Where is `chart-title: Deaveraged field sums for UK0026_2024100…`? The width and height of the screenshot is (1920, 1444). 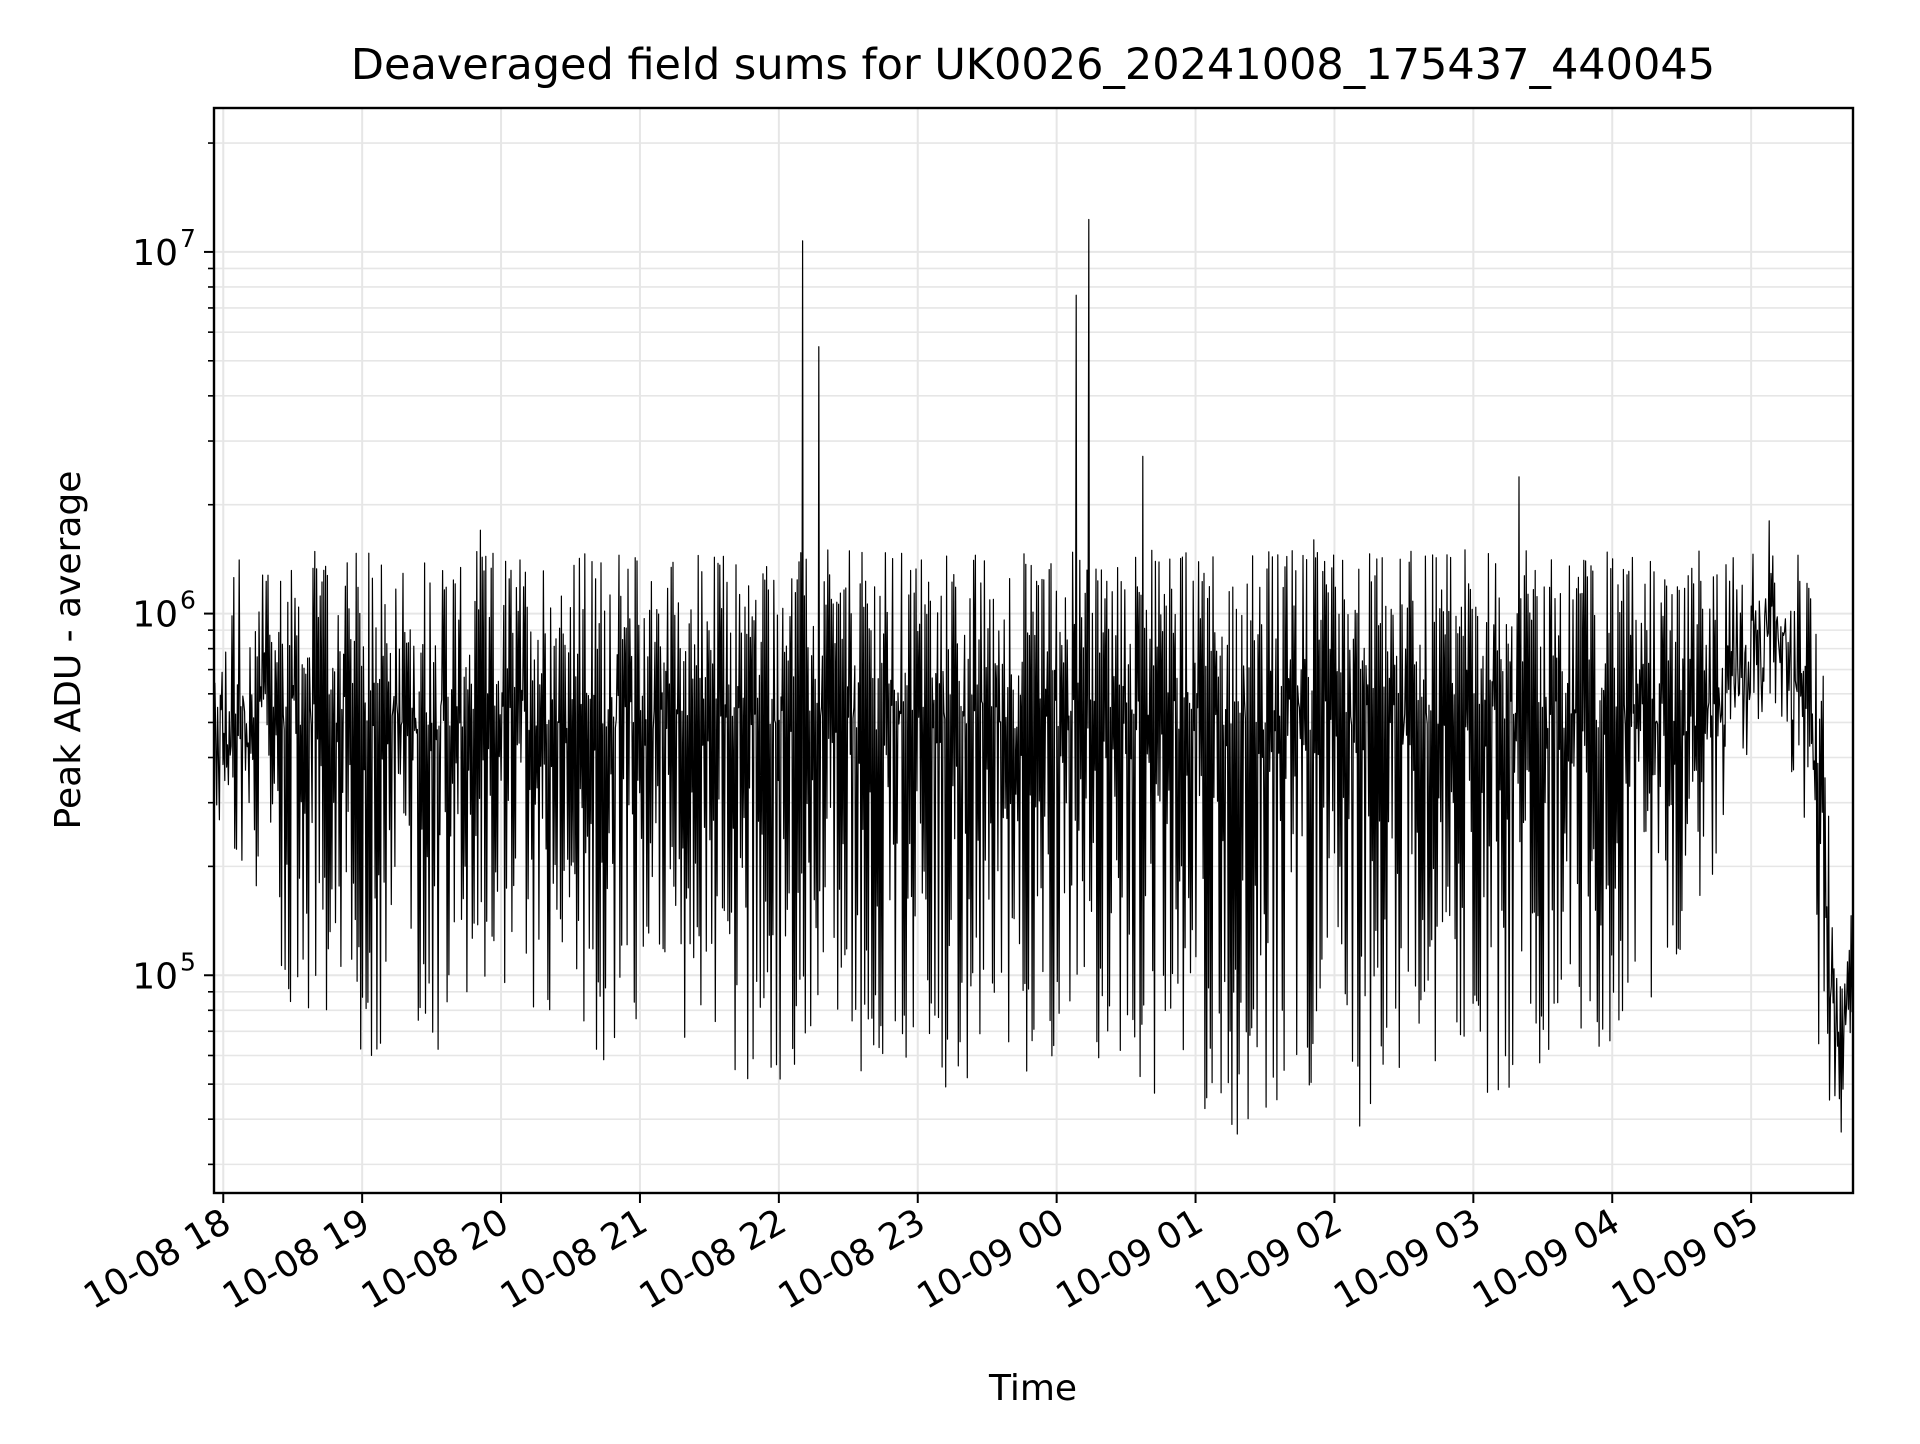 chart-title: Deaveraged field sums for UK0026_2024100… is located at coordinates (1033, 65).